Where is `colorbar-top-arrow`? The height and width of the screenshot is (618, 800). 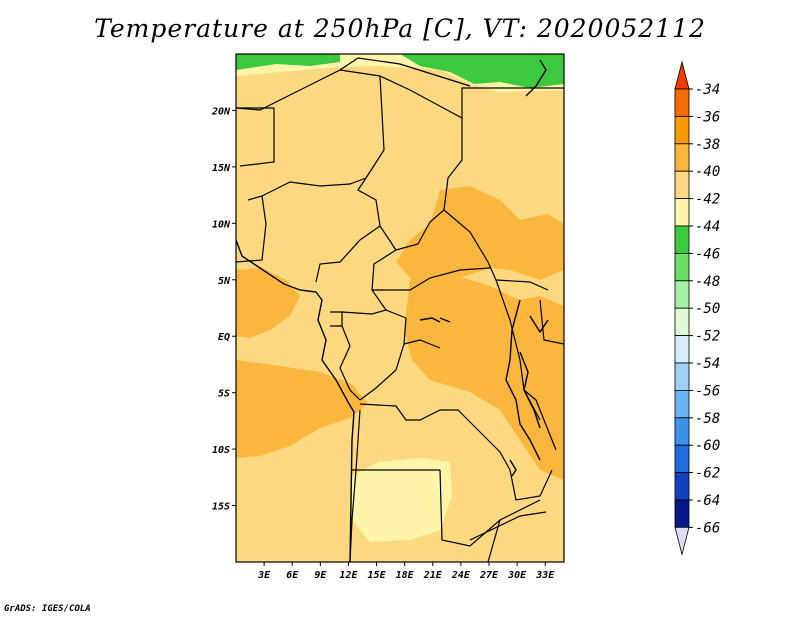 colorbar-top-arrow is located at coordinates (682, 75).